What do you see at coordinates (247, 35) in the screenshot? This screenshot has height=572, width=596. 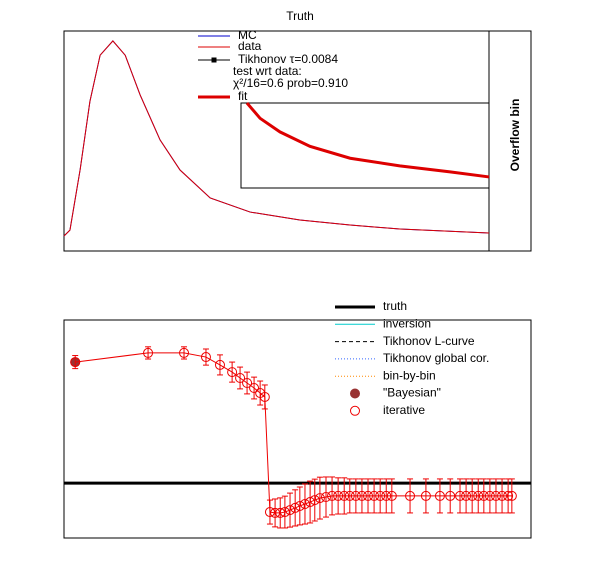 I see `legend-label: MC` at bounding box center [247, 35].